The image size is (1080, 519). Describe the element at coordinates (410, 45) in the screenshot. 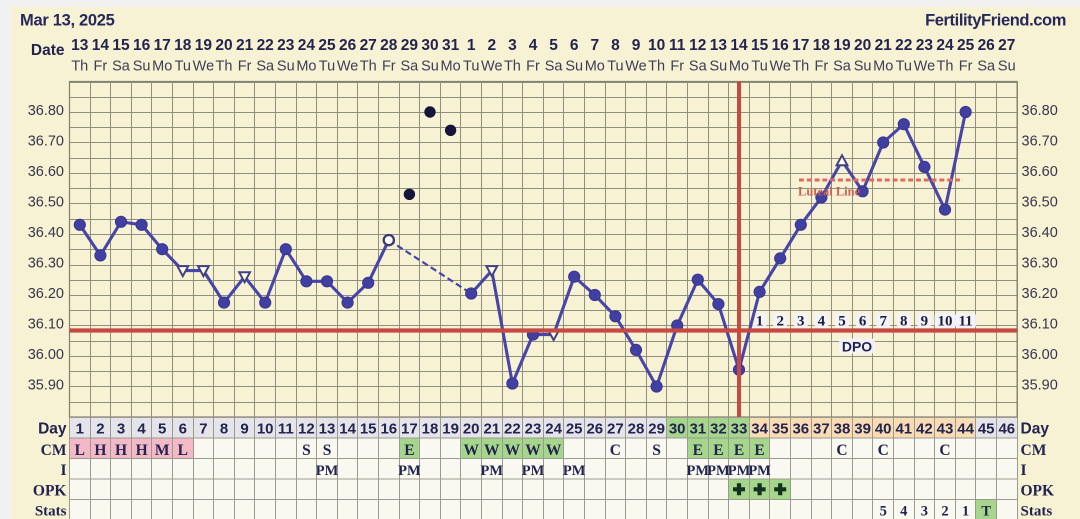

I see `svg-text: 29` at that location.